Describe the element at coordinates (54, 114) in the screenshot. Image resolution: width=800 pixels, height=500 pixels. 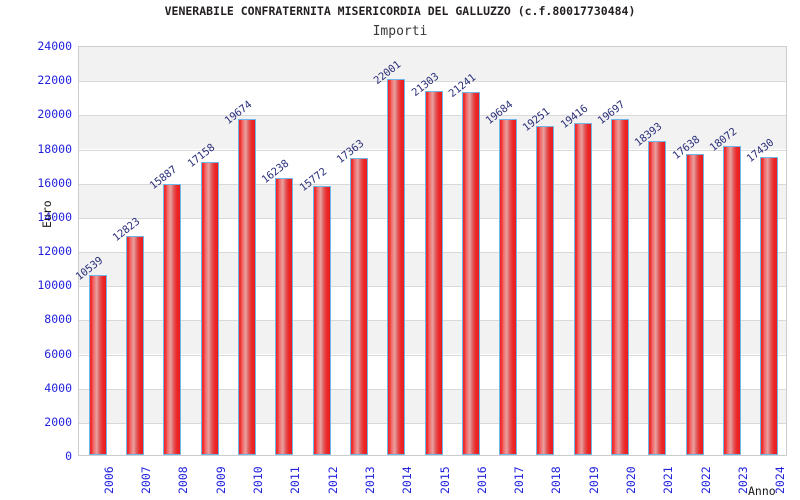
I see `y-axis-tick-label: 20000` at that location.